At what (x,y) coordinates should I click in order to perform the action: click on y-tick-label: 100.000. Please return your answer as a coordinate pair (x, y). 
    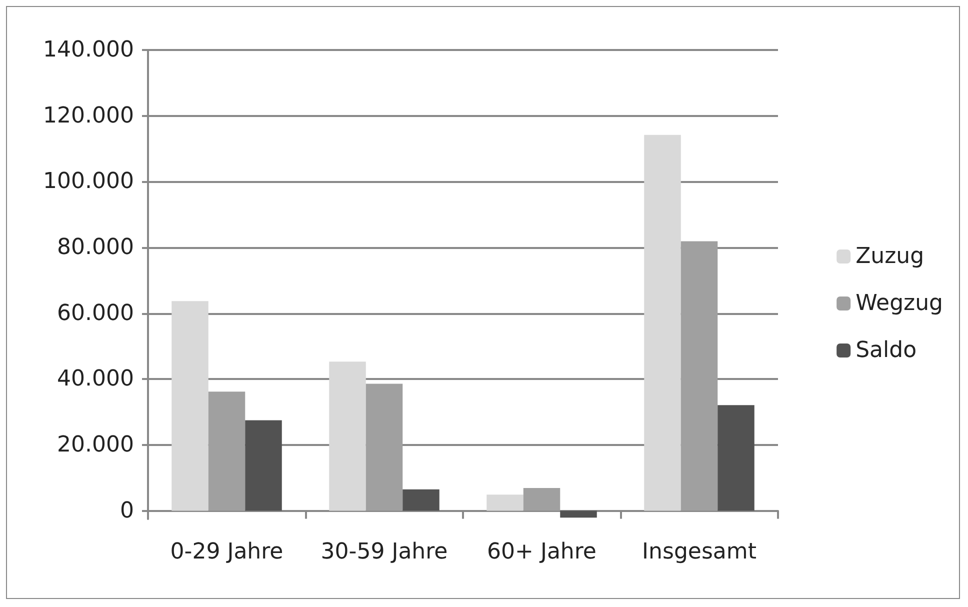
    Looking at the image, I should click on (88, 181).